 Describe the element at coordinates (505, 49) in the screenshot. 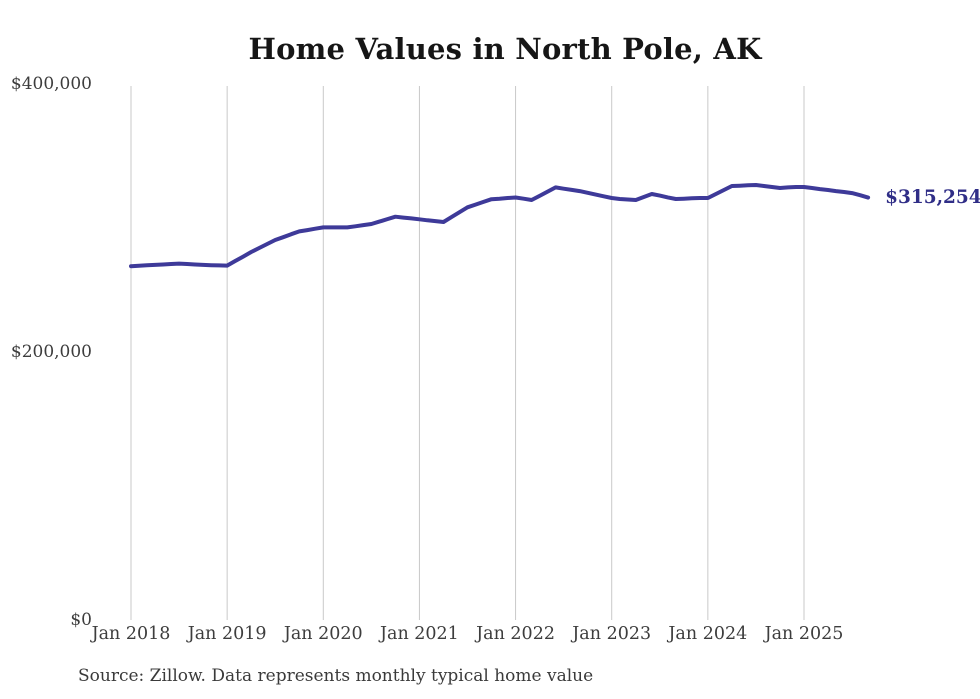

I see `chart-title: Home Values in North Pole, AK` at that location.